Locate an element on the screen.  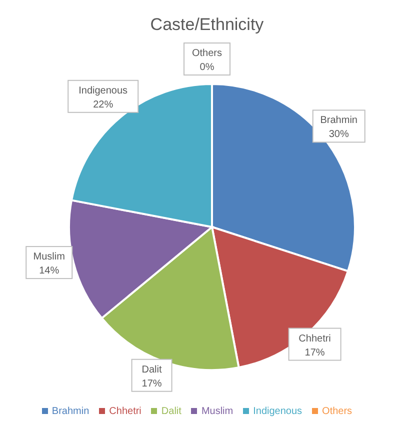
data-label: 22% is located at coordinates (103, 104).